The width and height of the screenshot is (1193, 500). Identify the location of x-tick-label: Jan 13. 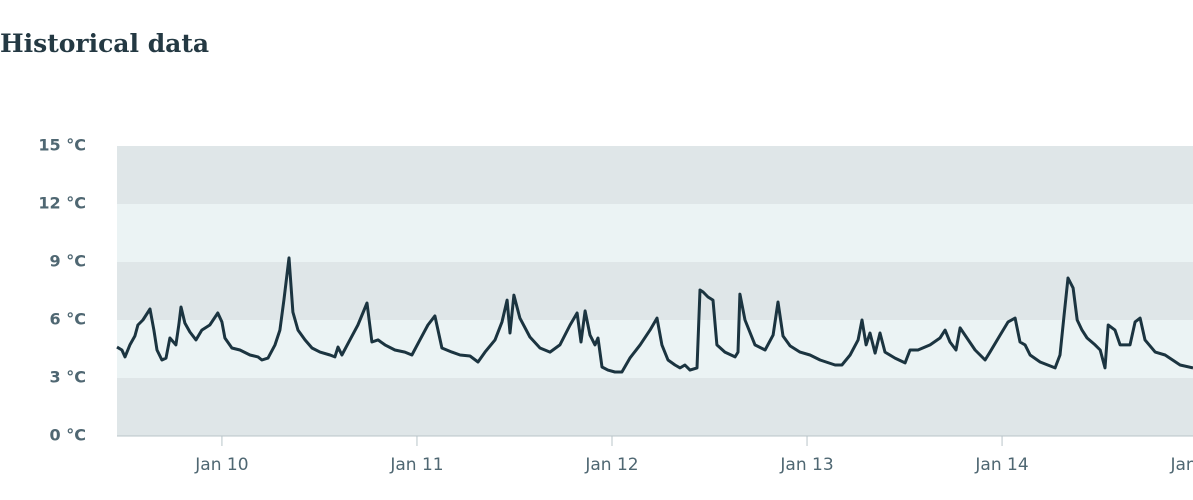
(806, 465).